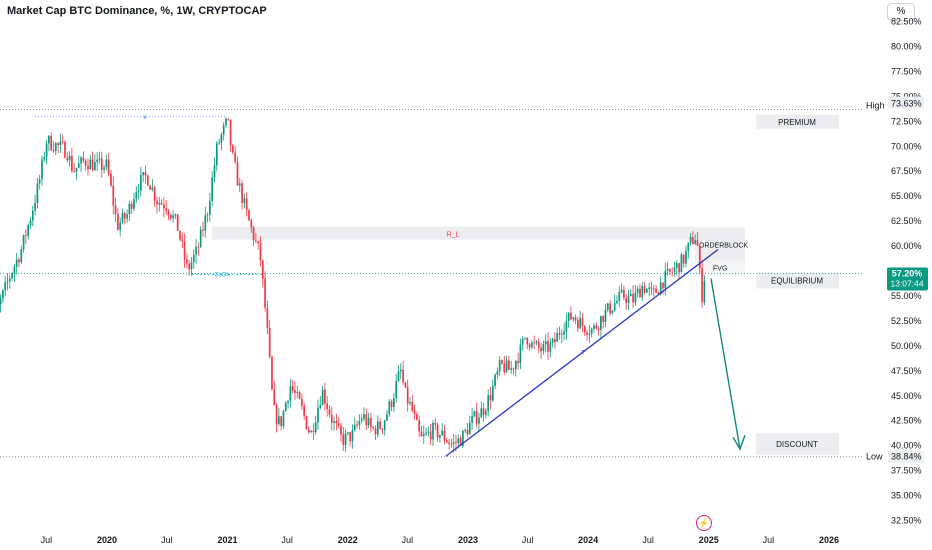  I want to click on x-tick-label: 2024, so click(588, 540).